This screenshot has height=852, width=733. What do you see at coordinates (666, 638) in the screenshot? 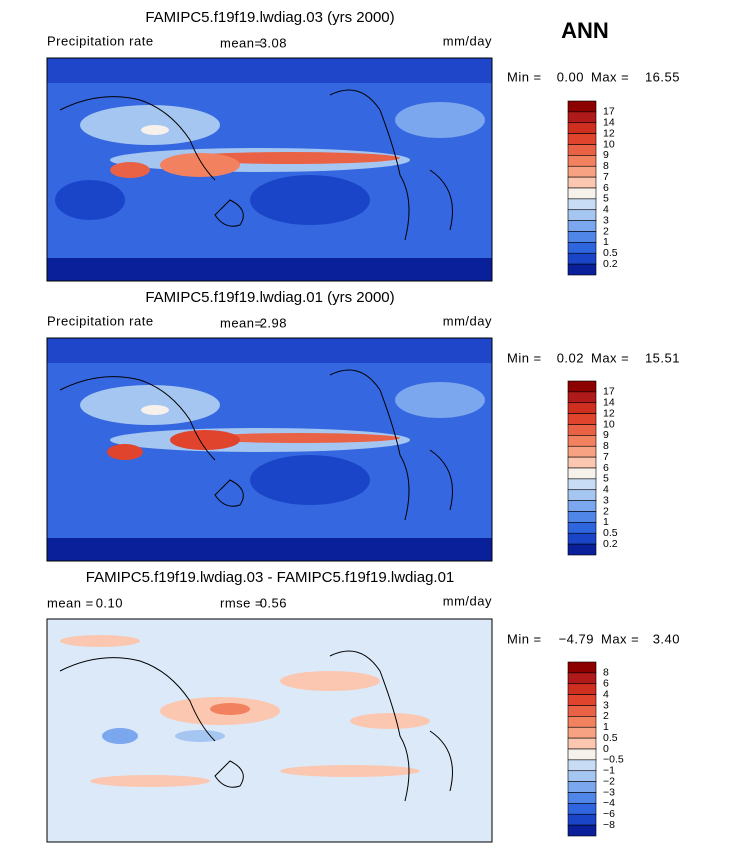
I see `max-value: 3.40` at bounding box center [666, 638].